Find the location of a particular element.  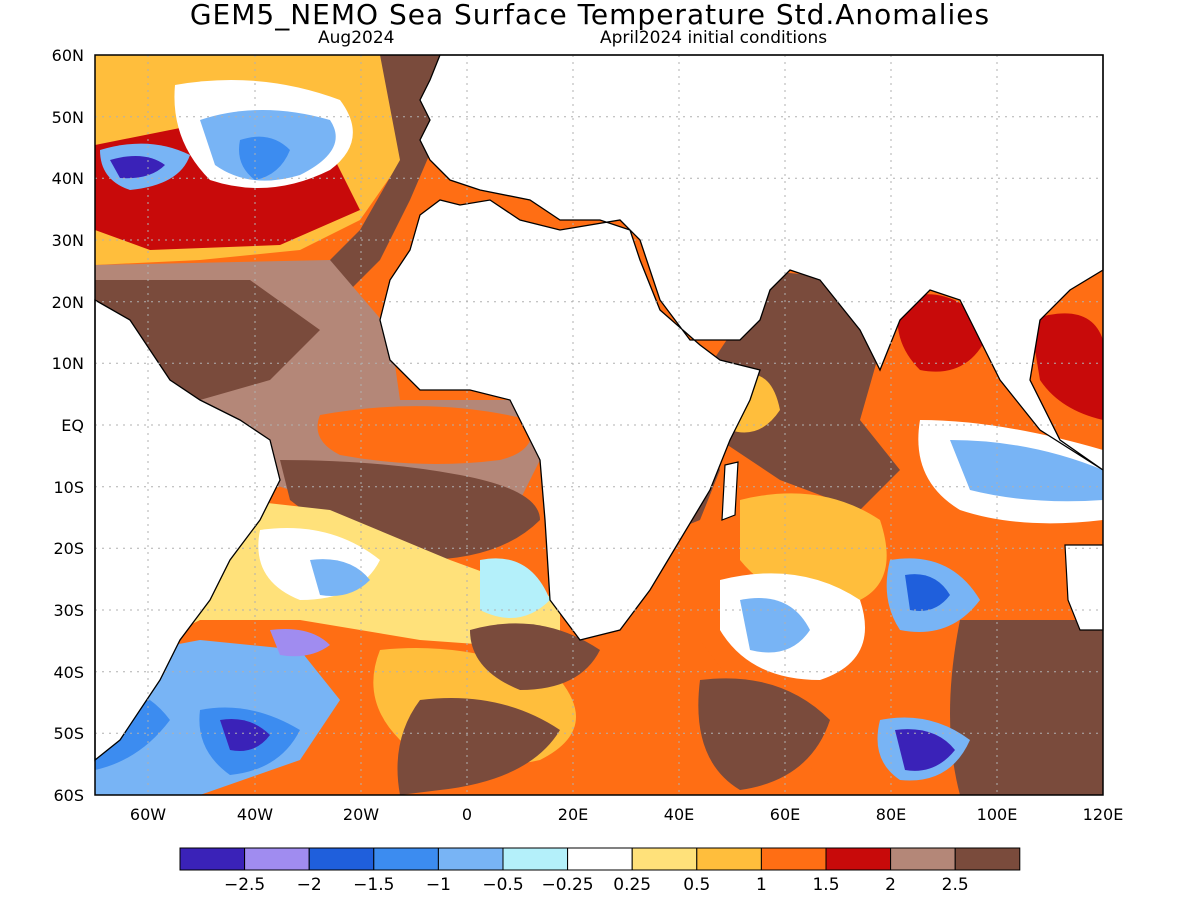

lat-label: 20S is located at coordinates (68, 548).